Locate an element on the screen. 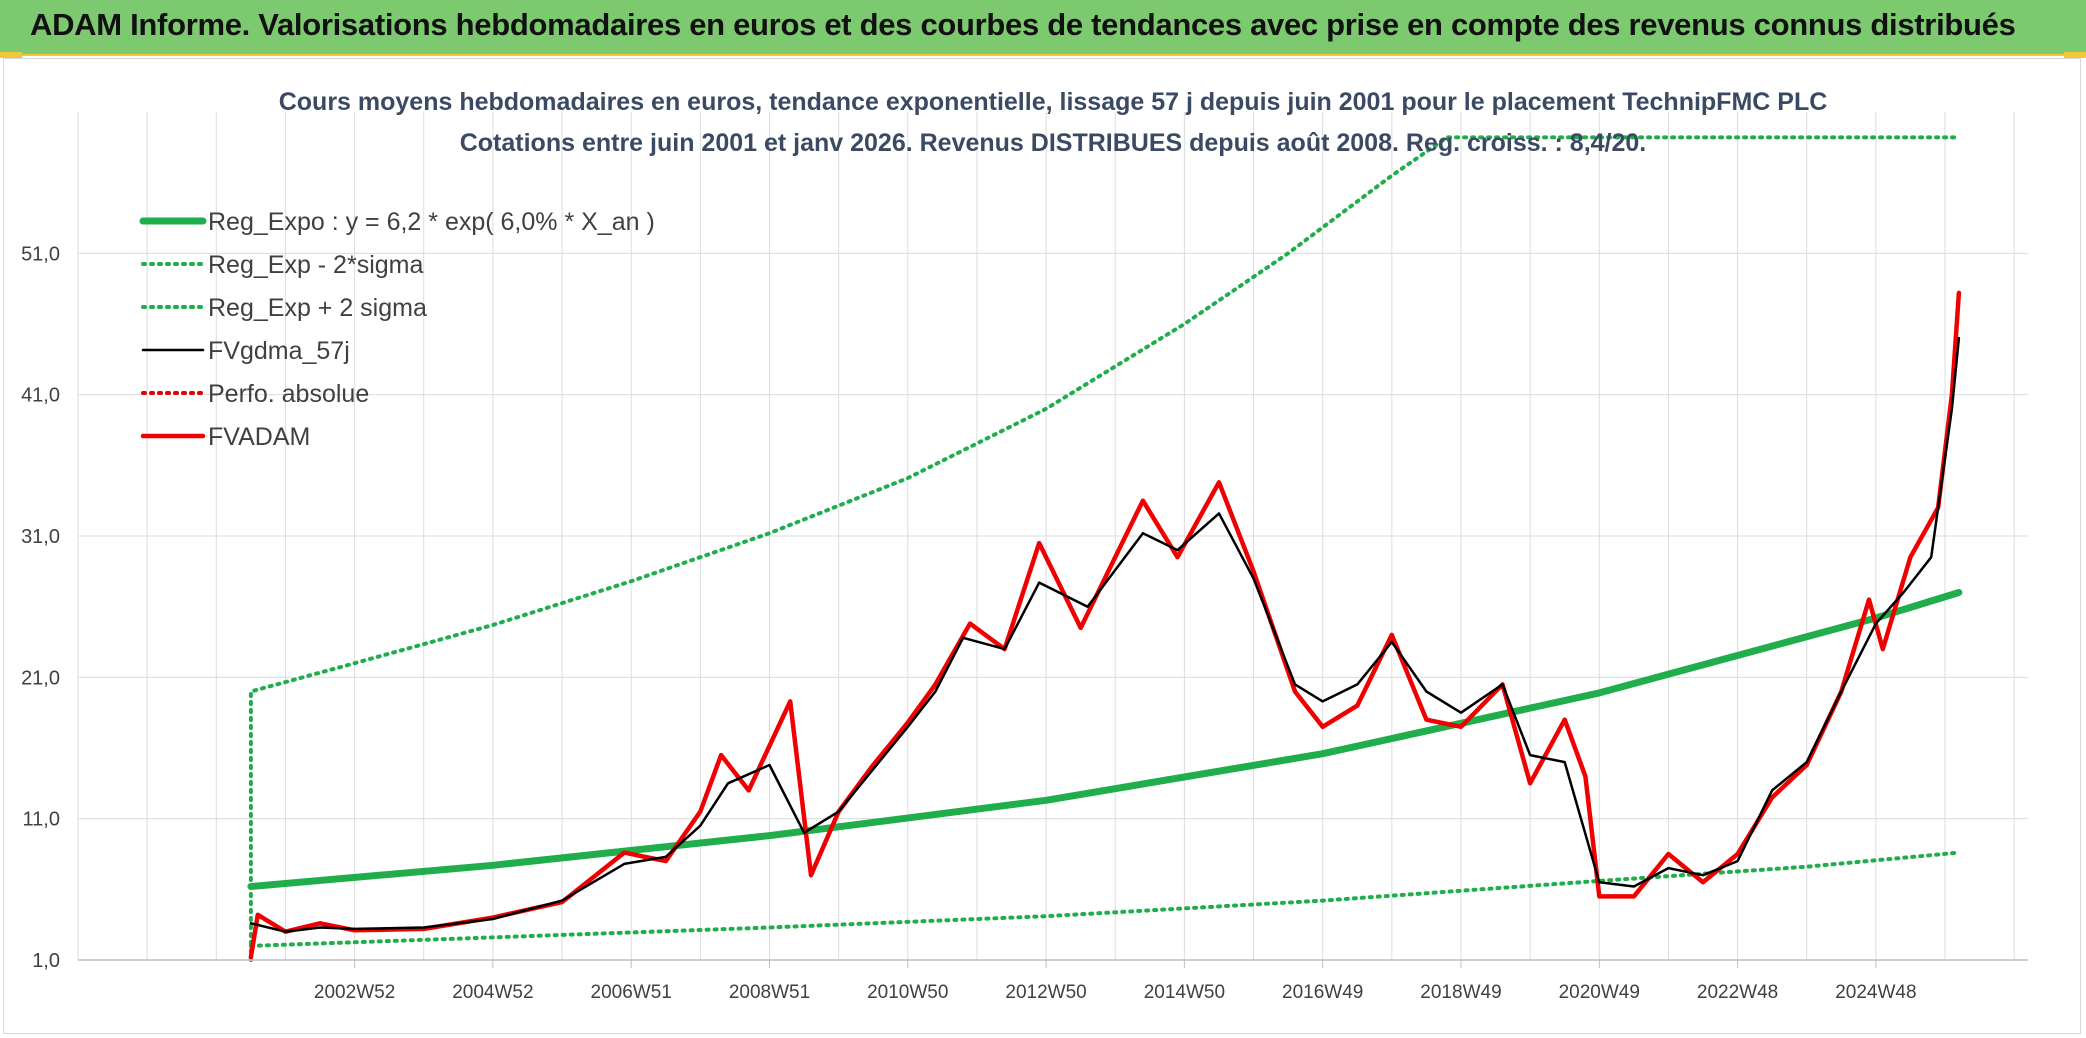 This screenshot has height=1038, width=2086. x-tick-label: 2008W51 is located at coordinates (769, 992).